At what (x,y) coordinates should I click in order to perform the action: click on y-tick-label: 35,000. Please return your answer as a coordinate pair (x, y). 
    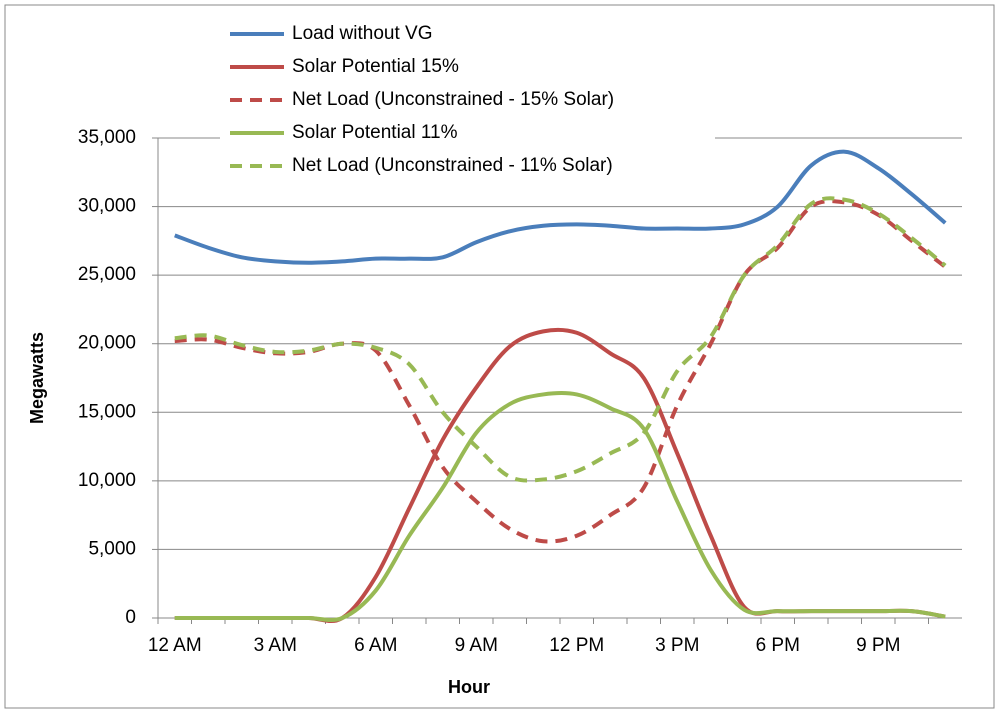
    Looking at the image, I should click on (107, 137).